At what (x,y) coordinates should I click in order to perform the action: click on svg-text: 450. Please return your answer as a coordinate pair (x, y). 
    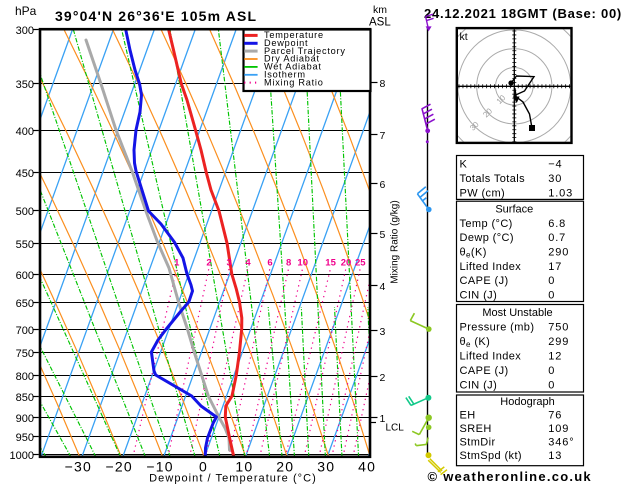
    Looking at the image, I should click on (25, 174).